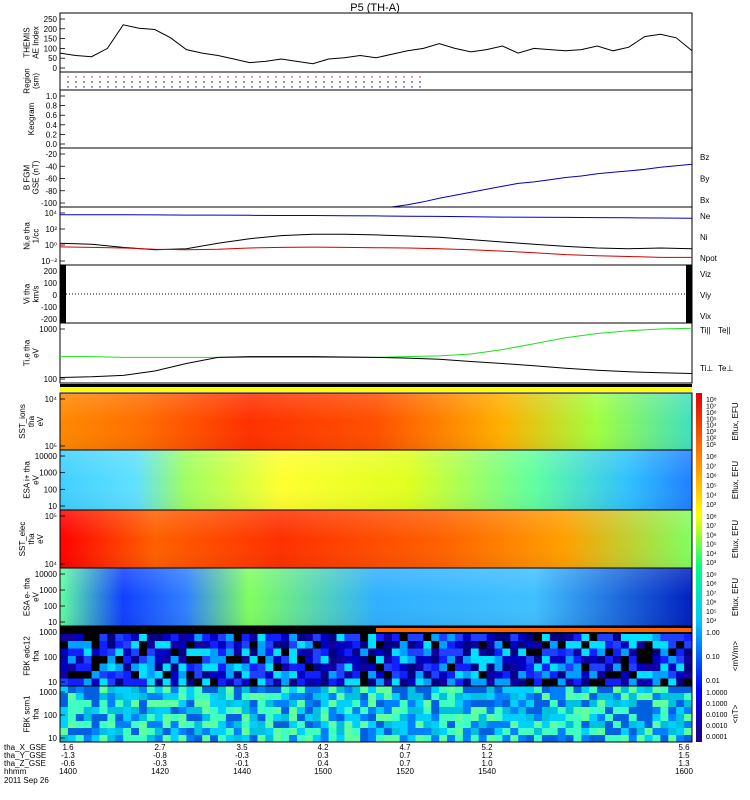  What do you see at coordinates (36, 294) in the screenshot?
I see `velocity-ylabel: km/s` at bounding box center [36, 294].